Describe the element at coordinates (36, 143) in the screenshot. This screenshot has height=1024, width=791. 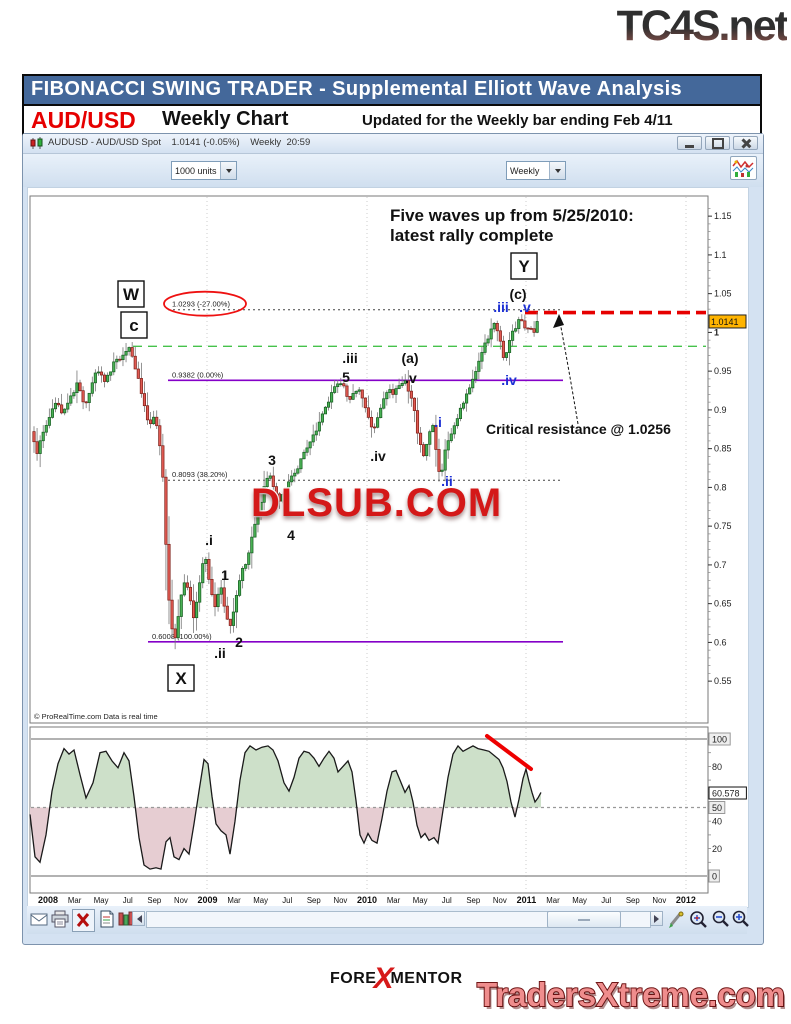
I see `candlestick-icon` at that location.